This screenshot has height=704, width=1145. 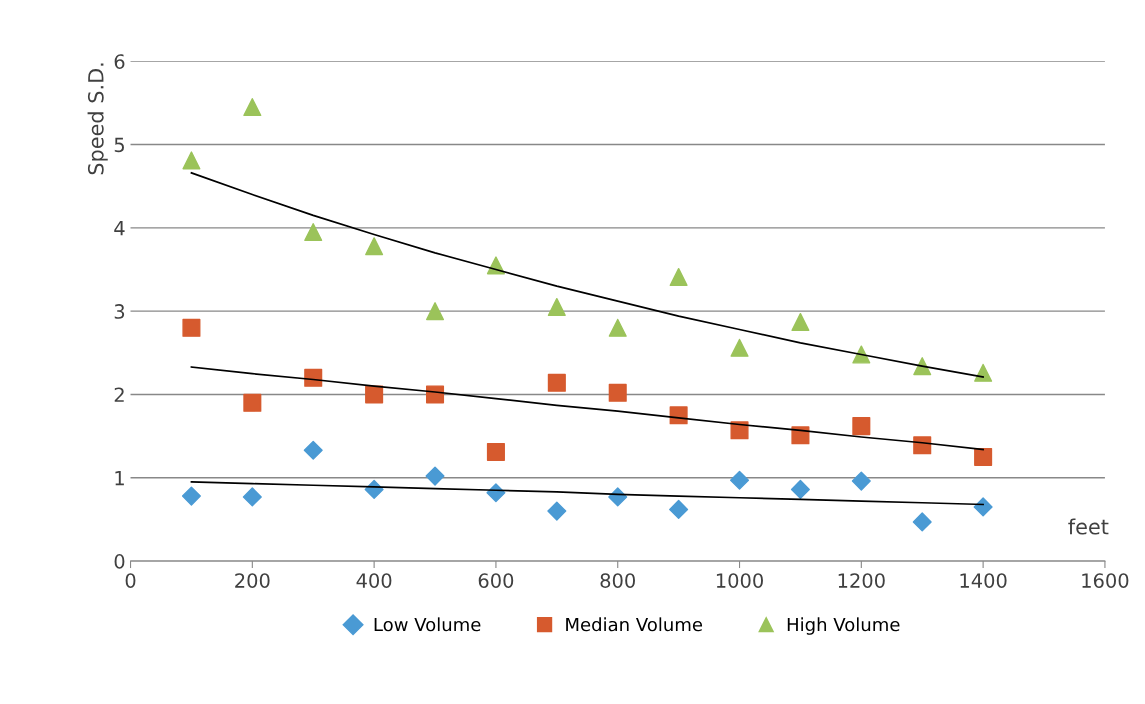 What do you see at coordinates (861, 580) in the screenshot?
I see `x-tick-label: 1200` at bounding box center [861, 580].